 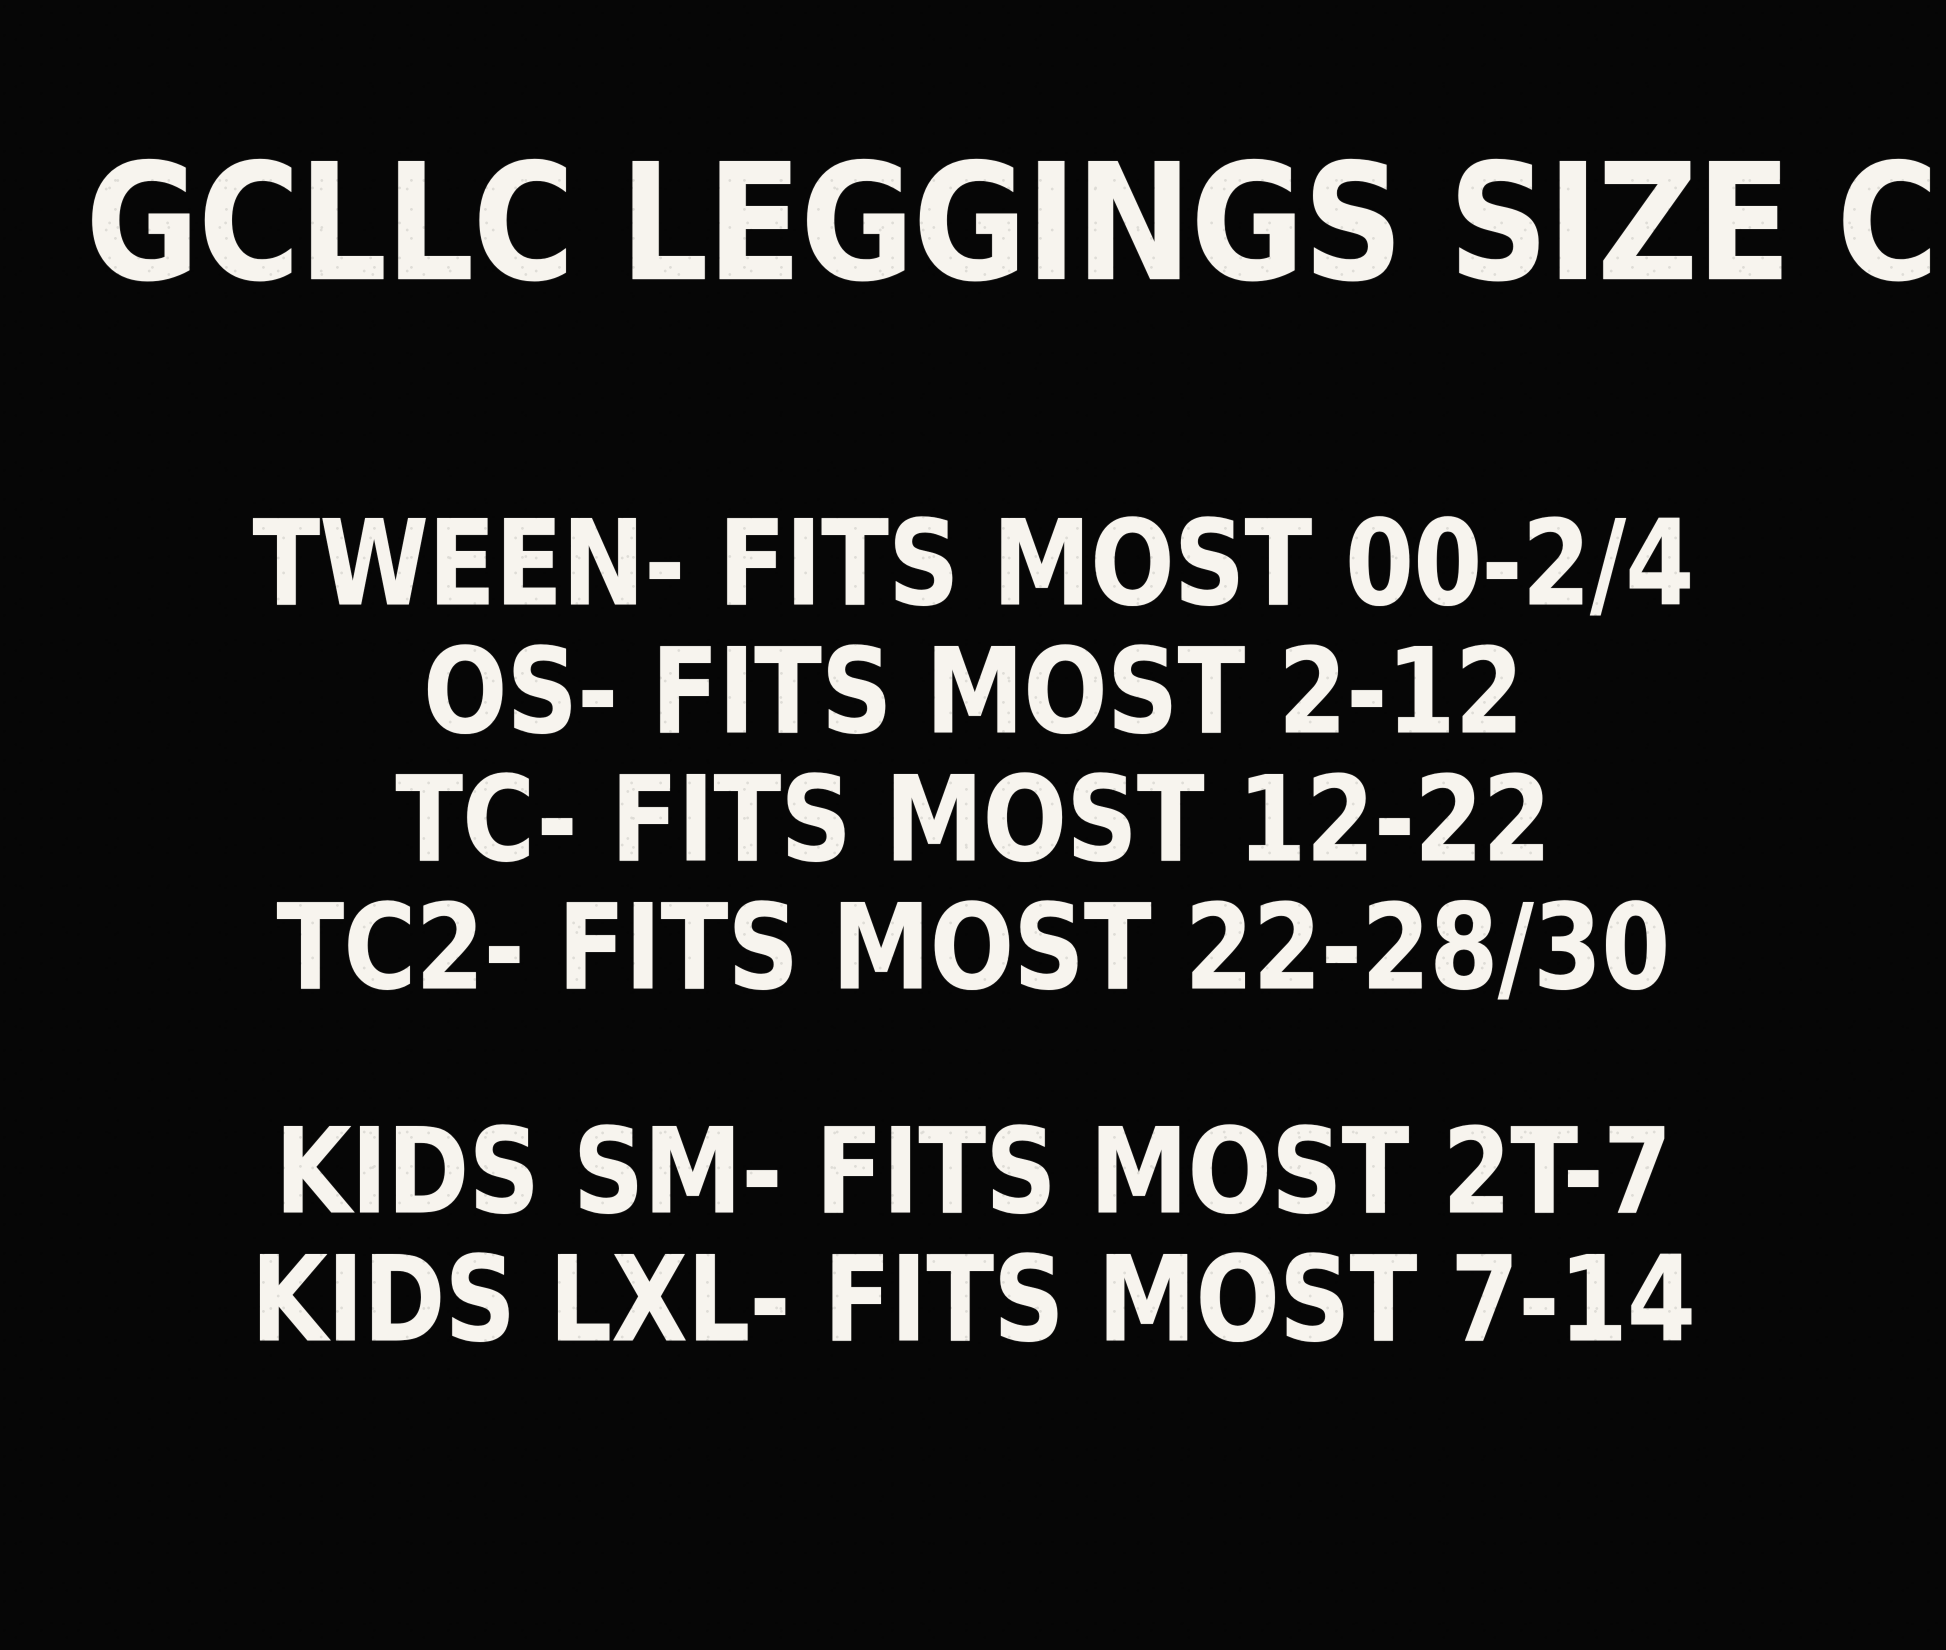 I want to click on size-line-tc2: TC2- FITS MOST 22-28/30, so click(x=973, y=948).